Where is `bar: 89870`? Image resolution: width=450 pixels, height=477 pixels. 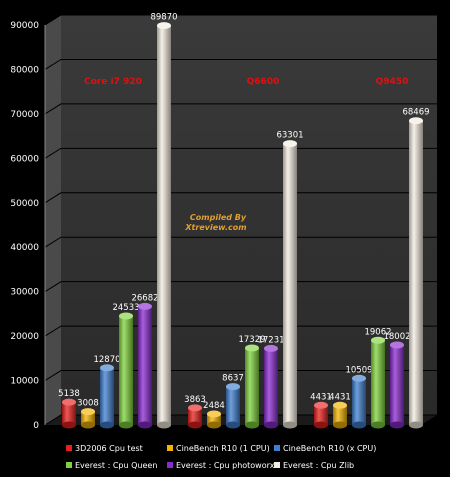
bar: 89870 is located at coordinates (164, 221).